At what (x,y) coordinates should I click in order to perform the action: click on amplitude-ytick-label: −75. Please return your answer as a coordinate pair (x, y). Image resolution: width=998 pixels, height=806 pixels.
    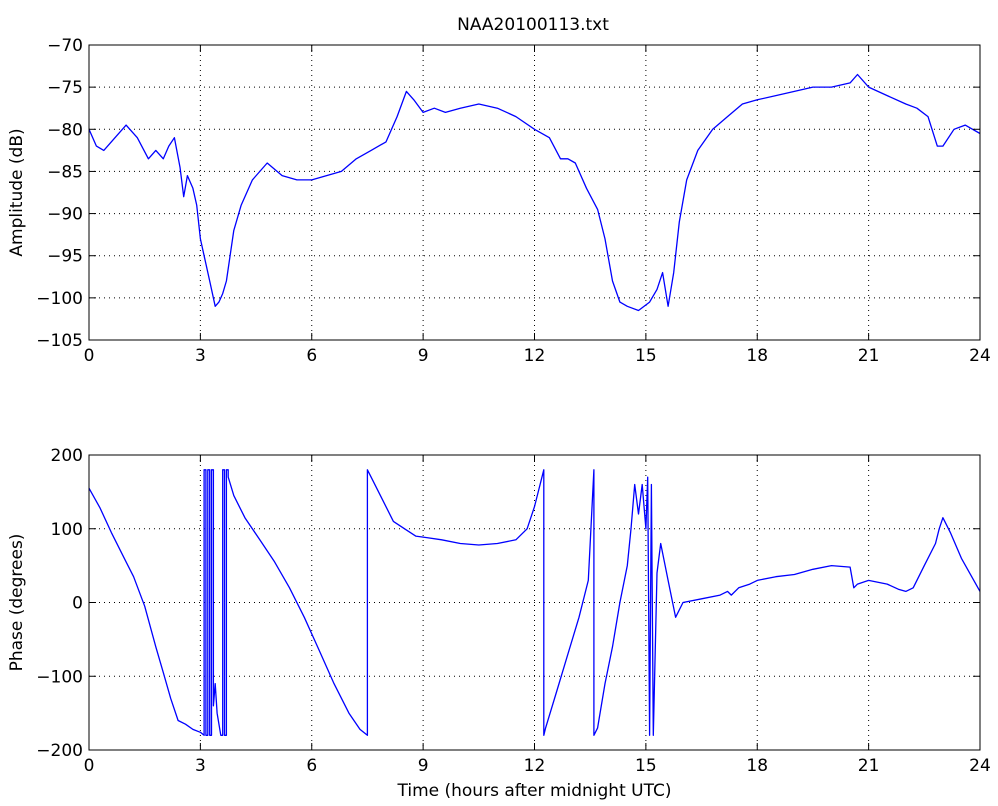
    Looking at the image, I should click on (65, 88).